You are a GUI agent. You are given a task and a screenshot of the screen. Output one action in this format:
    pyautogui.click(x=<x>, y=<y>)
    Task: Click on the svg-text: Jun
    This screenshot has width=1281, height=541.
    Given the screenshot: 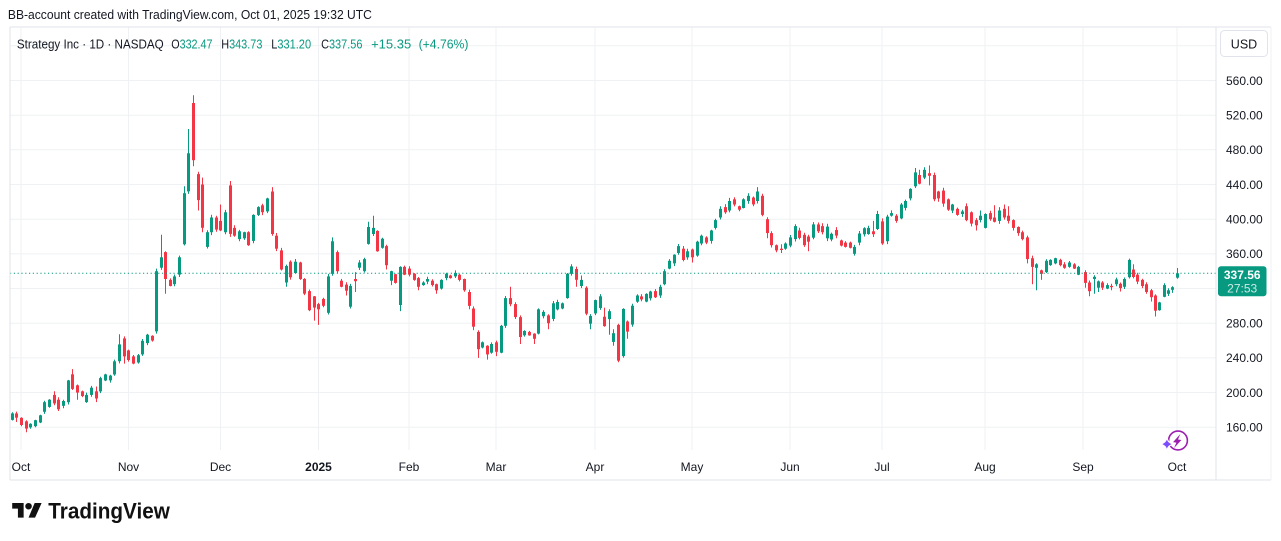 What is the action you would take?
    pyautogui.click(x=789, y=467)
    